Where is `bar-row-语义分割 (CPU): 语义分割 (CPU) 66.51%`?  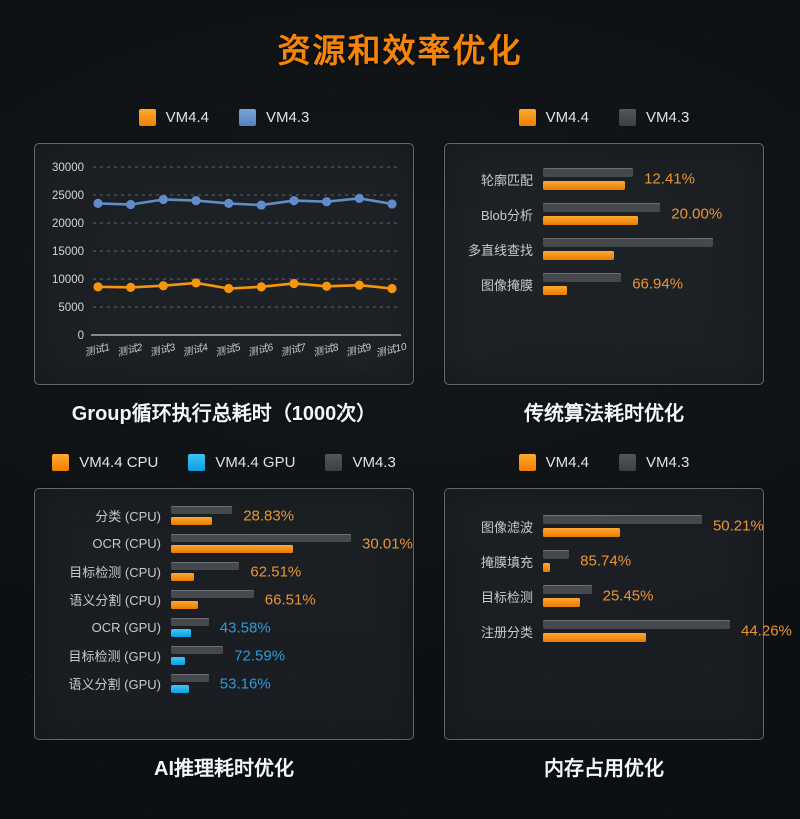 bar-row-语义分割 (CPU): 语义分割 (CPU) 66.51% is located at coordinates (233, 599).